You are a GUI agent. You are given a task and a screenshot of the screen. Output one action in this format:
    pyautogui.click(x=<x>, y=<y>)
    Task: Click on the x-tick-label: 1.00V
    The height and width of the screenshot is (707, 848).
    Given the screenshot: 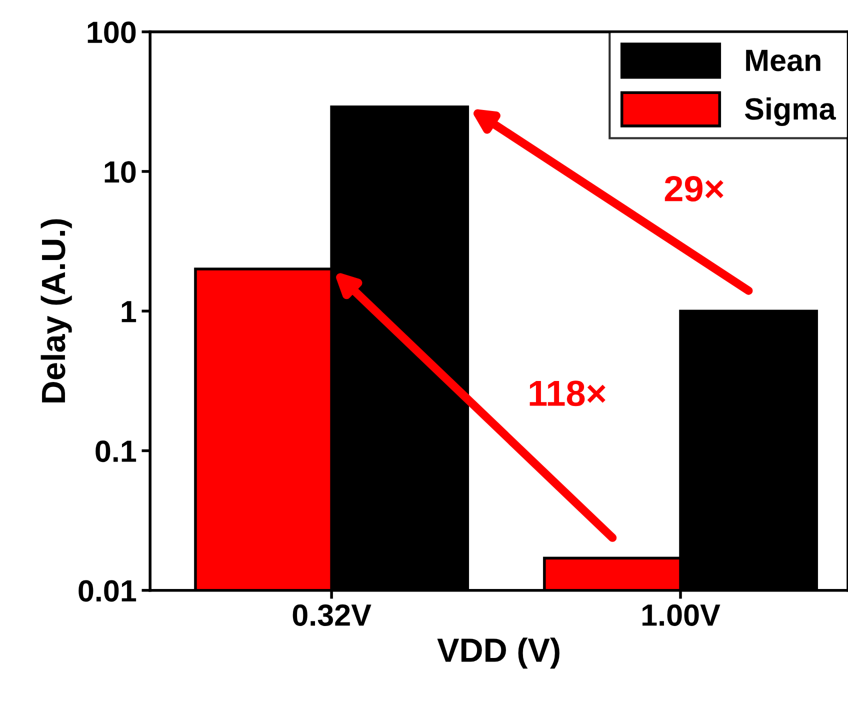 What is the action you would take?
    pyautogui.click(x=681, y=615)
    